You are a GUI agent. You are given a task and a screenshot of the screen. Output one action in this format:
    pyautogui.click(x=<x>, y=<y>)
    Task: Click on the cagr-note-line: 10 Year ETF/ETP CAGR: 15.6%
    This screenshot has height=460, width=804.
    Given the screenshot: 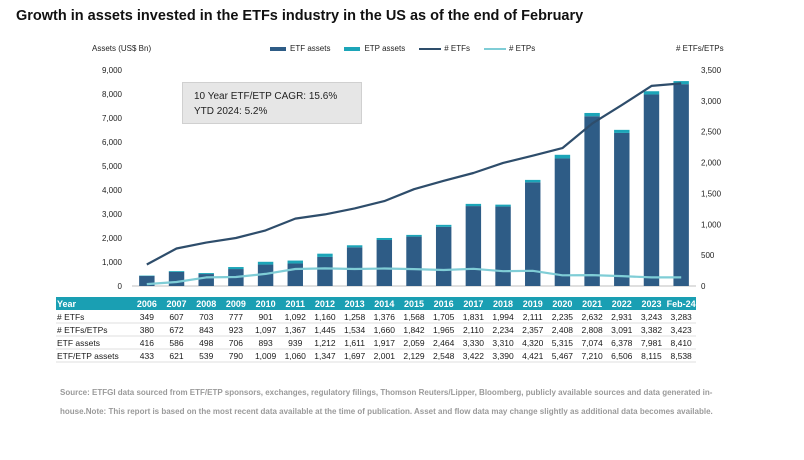 What is the action you would take?
    pyautogui.click(x=266, y=96)
    